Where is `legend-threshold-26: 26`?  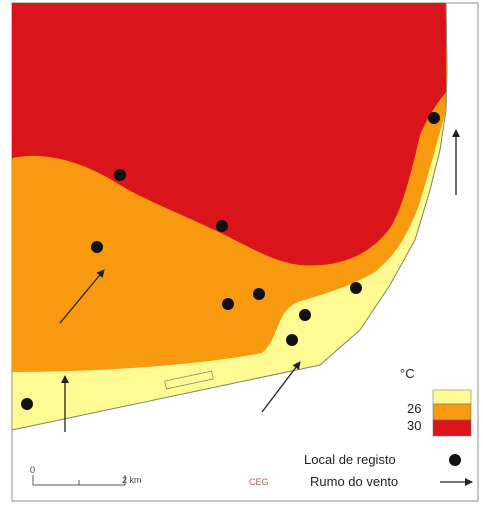 legend-threshold-26: 26 is located at coordinates (414, 408).